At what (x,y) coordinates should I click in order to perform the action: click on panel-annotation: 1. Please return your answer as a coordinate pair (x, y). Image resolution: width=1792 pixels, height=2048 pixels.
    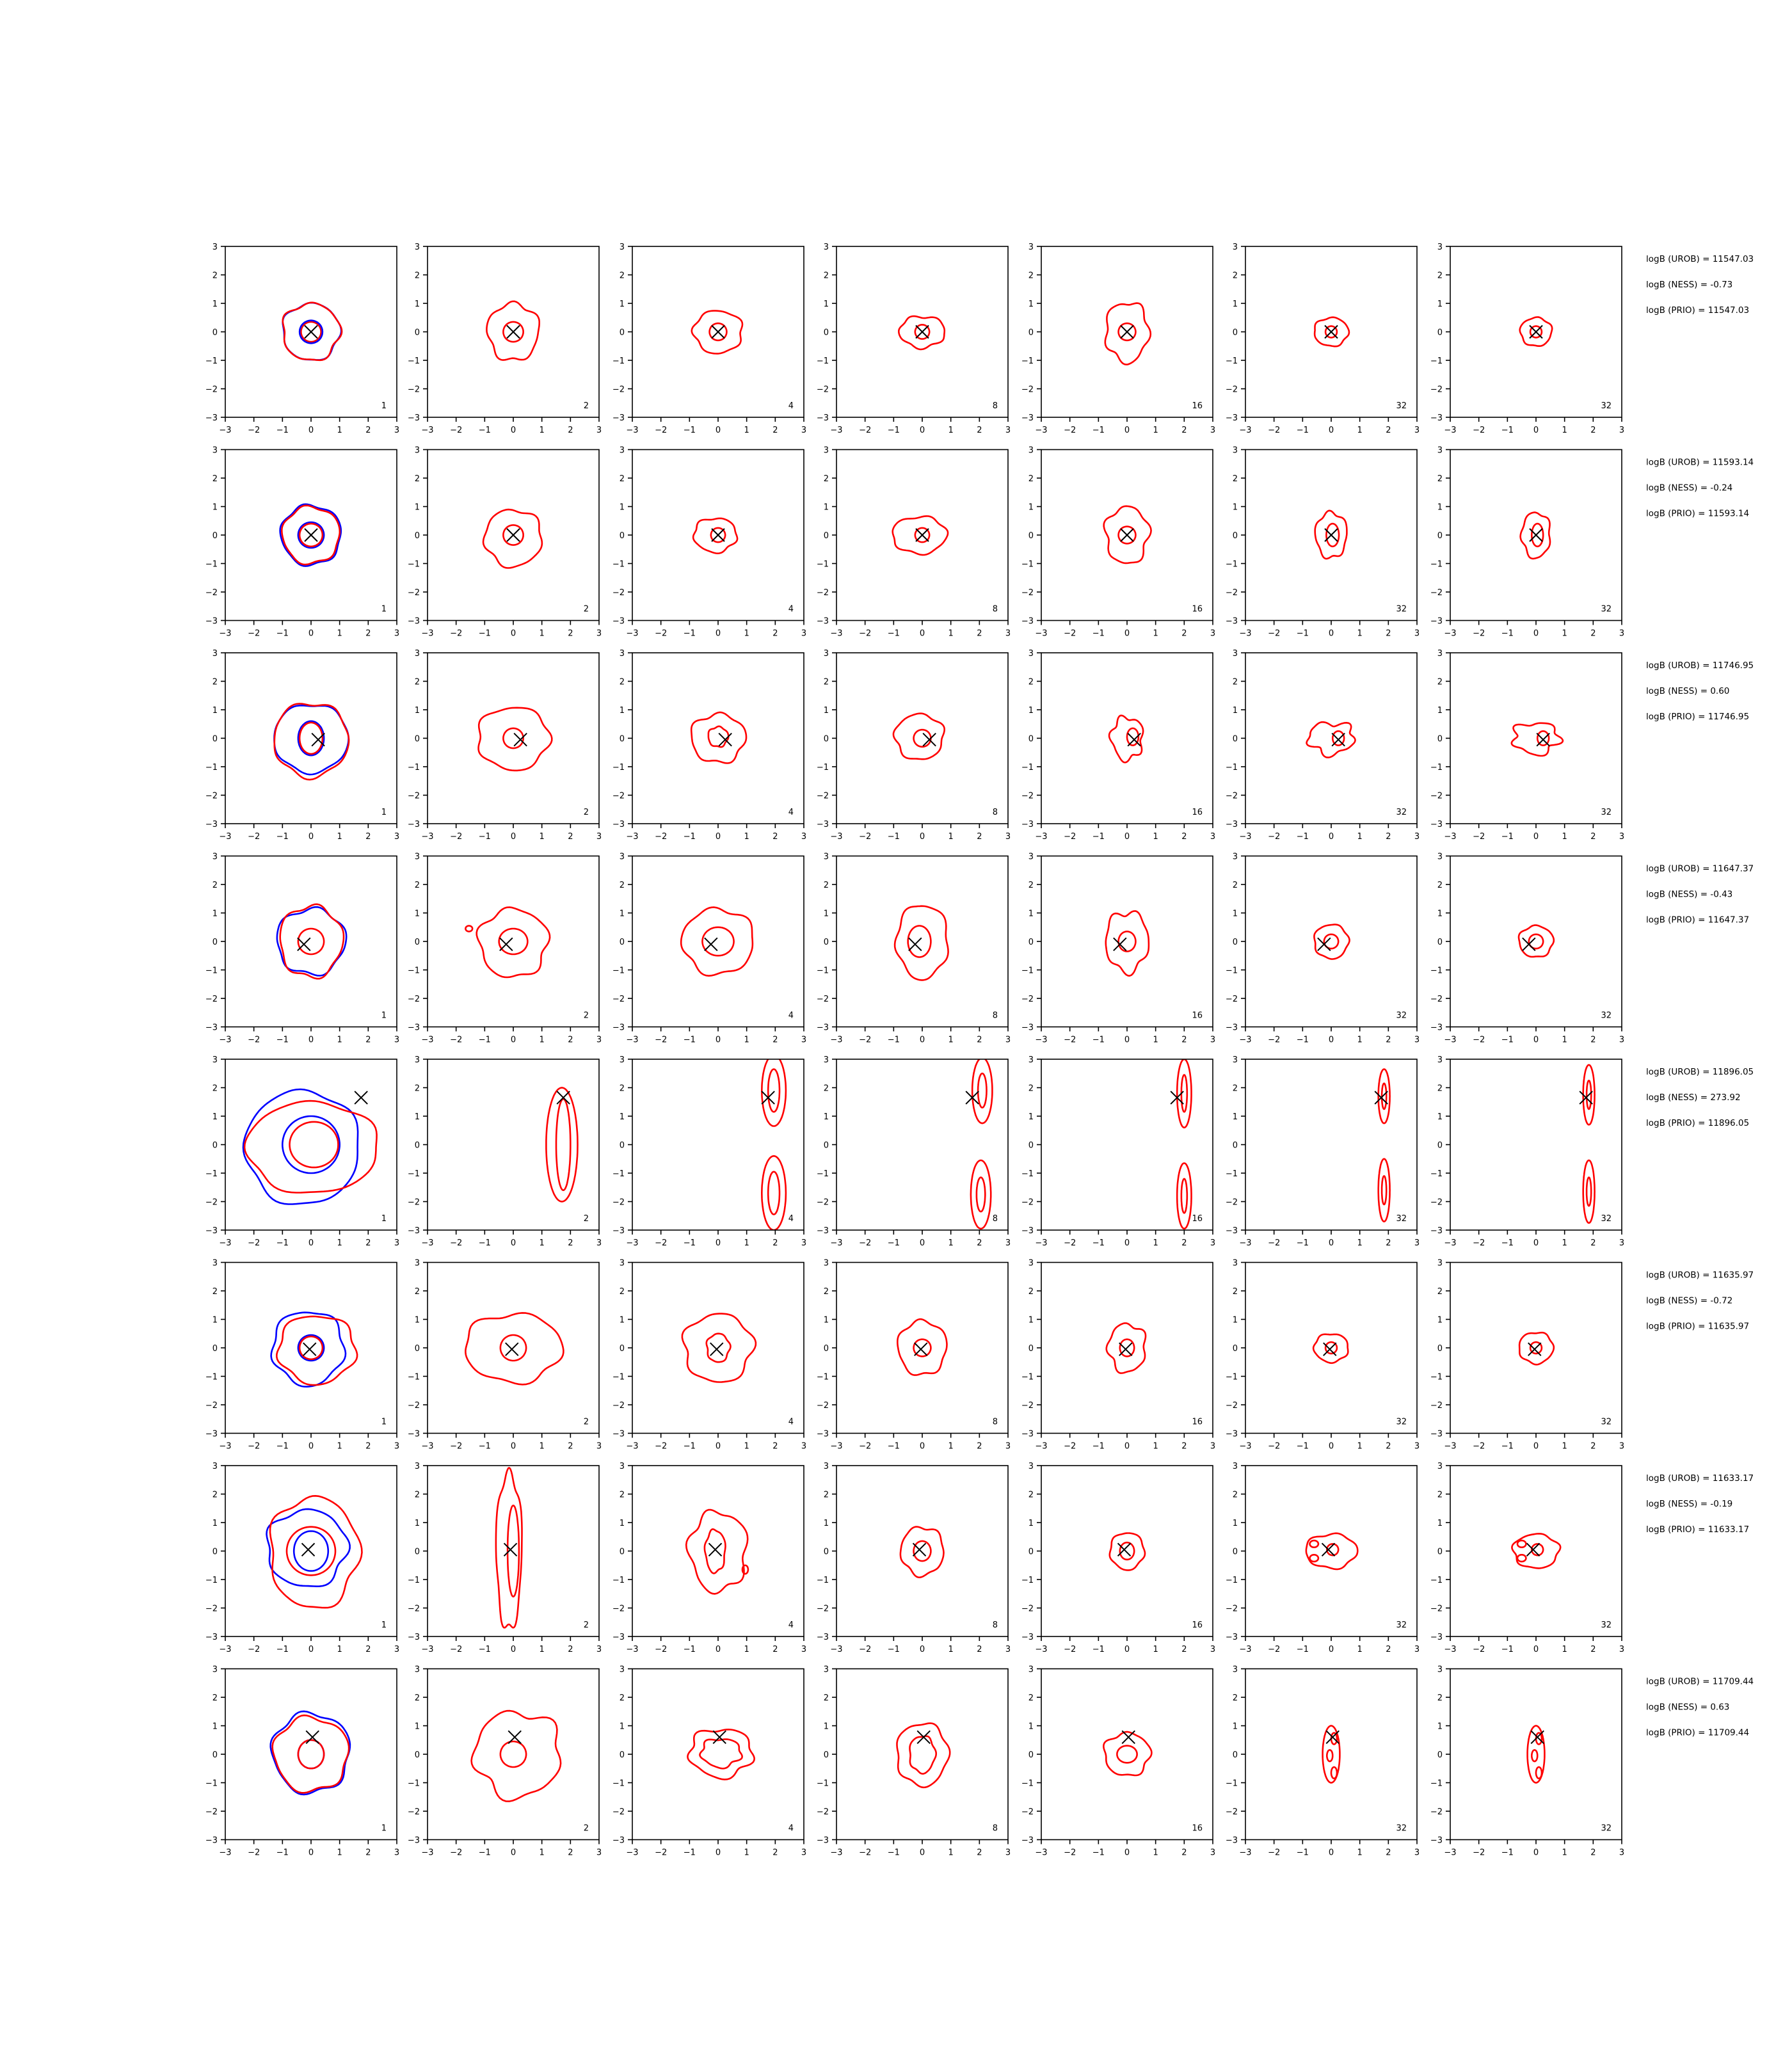
    Looking at the image, I should click on (384, 1016).